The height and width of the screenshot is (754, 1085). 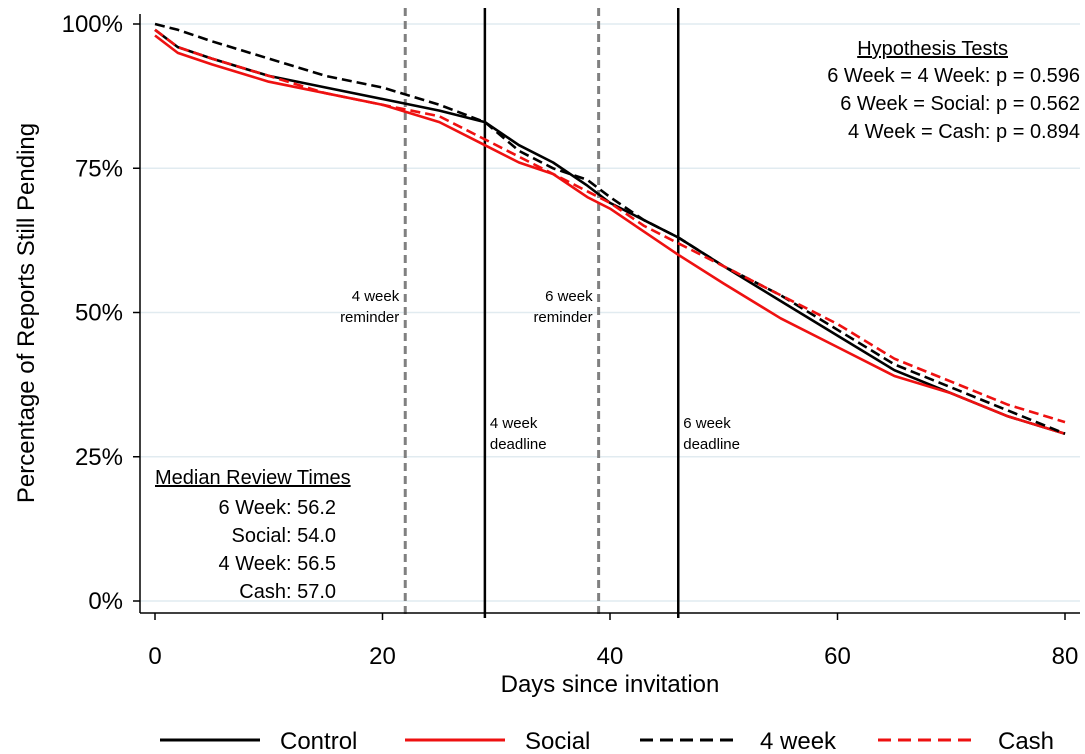 I want to click on x-axis-label: Days since invitation, so click(x=610, y=684).